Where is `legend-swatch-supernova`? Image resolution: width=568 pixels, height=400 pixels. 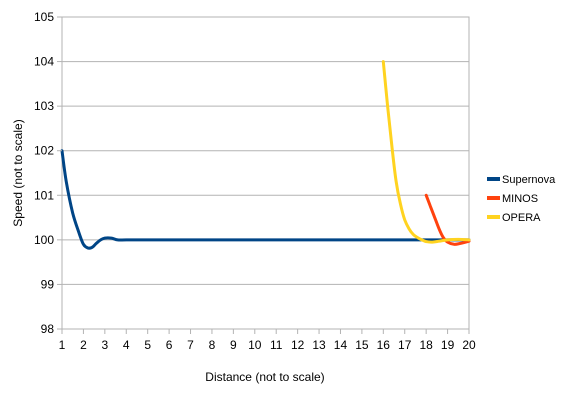
legend-swatch-supernova is located at coordinates (493, 179).